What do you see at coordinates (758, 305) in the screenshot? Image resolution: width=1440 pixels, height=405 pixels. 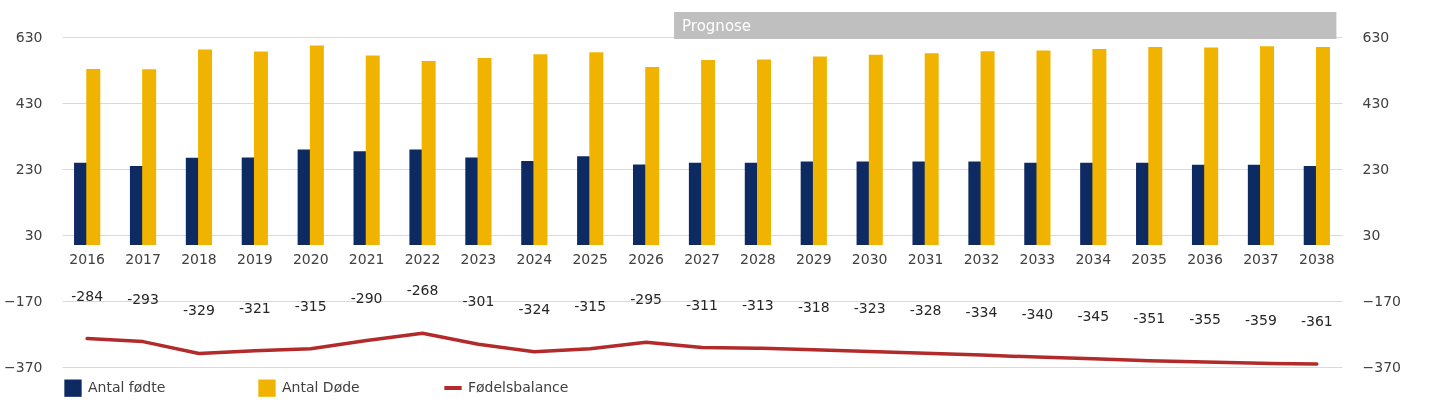 I see `data-label: -313` at bounding box center [758, 305].